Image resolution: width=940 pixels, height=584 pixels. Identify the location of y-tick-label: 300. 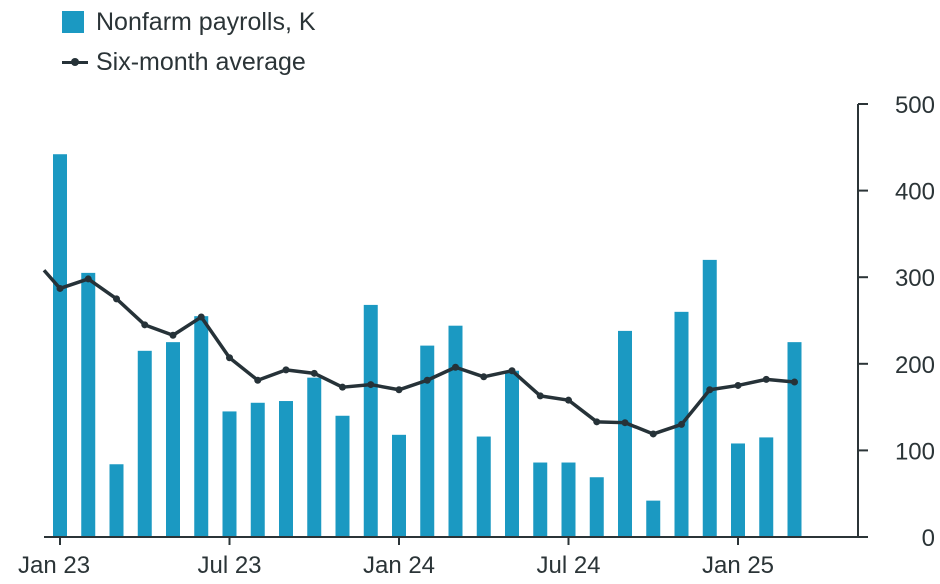
(915, 278).